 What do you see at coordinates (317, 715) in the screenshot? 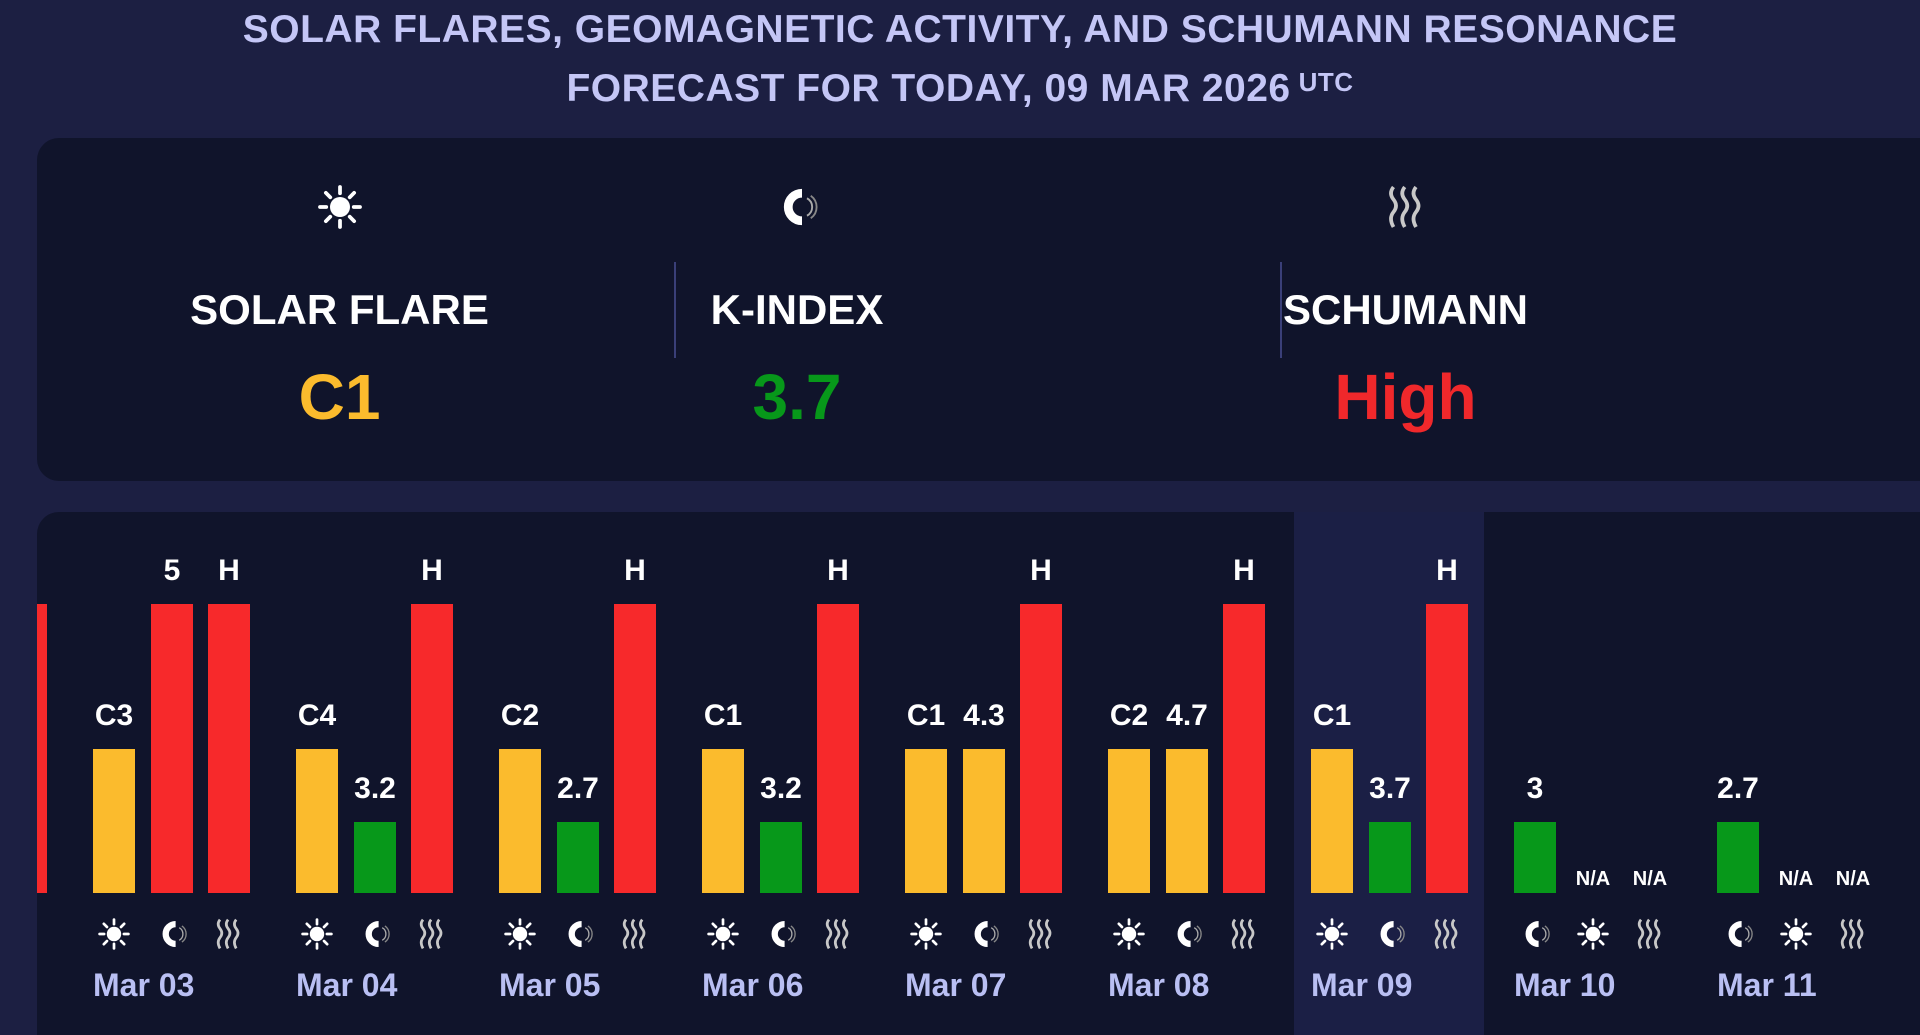
I see `solar-value-label: C4` at bounding box center [317, 715].